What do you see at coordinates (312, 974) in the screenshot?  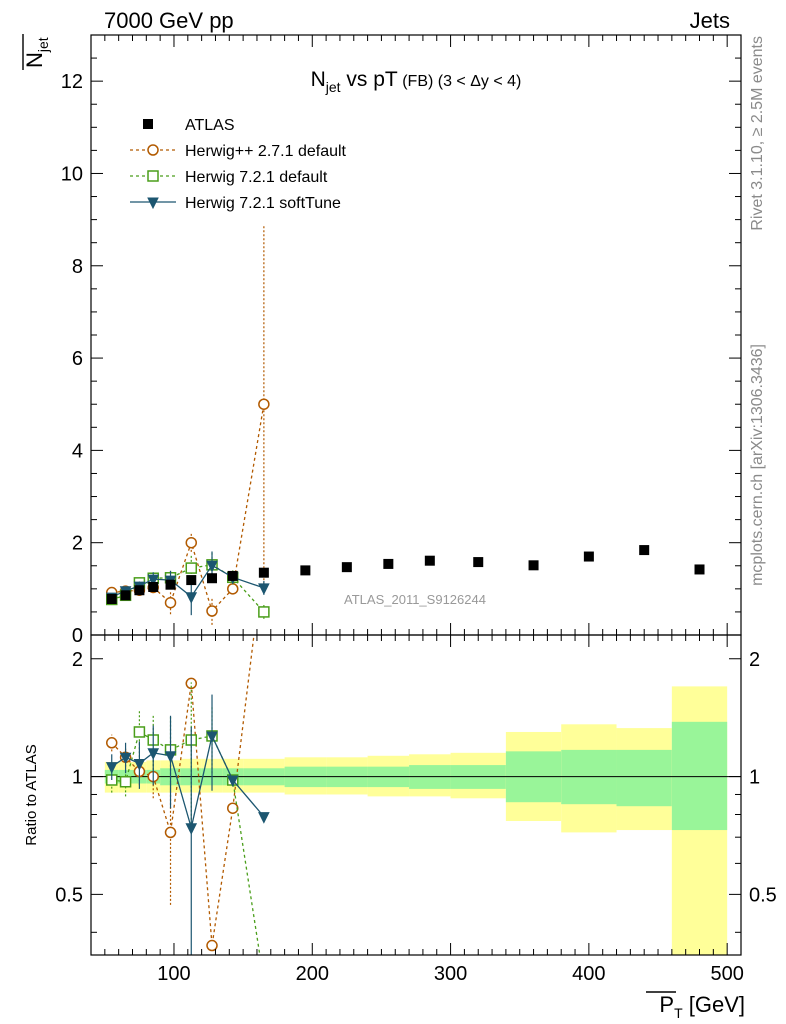 I see `x-tick-label: 200` at bounding box center [312, 974].